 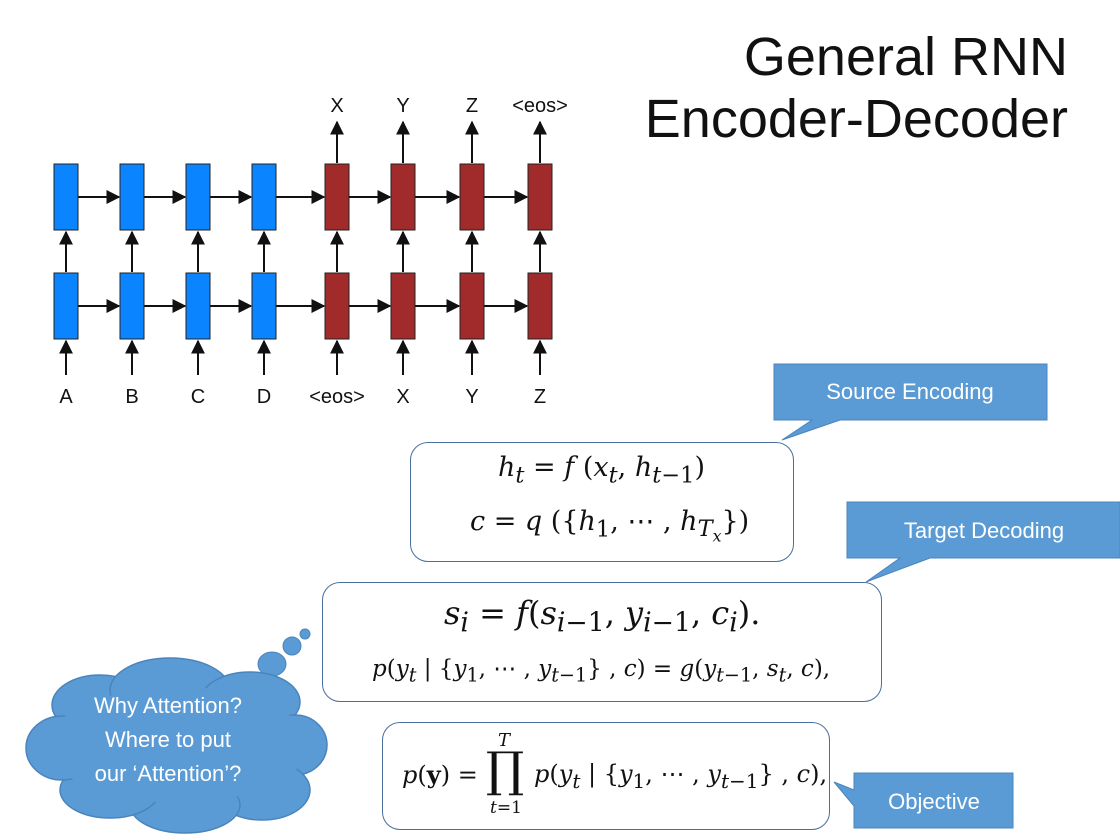 I want to click on source-equation-2: c = q ({h1, ⋯ , hTx}), so click(x=610, y=526).